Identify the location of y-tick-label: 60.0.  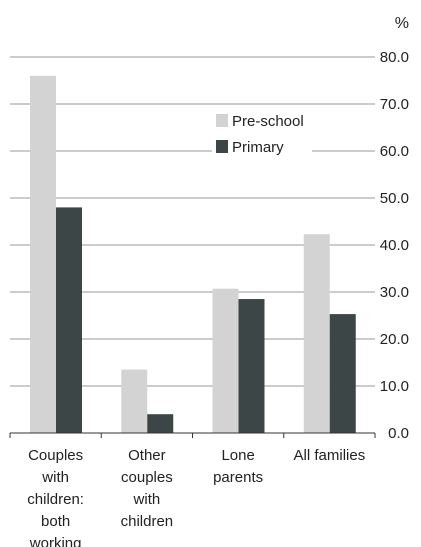
(394, 151).